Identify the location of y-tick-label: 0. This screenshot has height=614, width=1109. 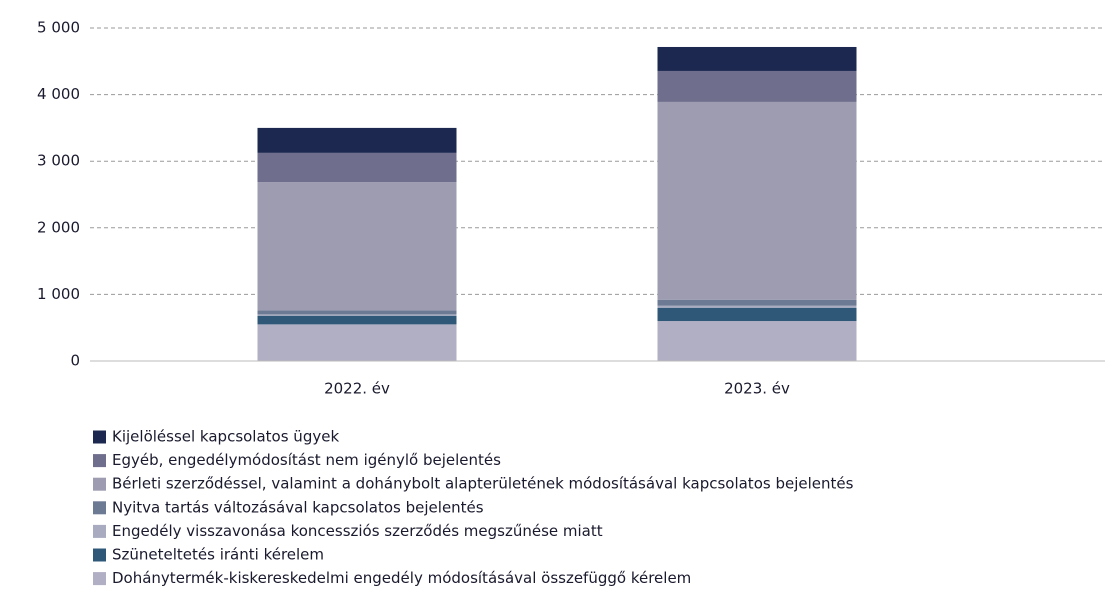
(75, 361).